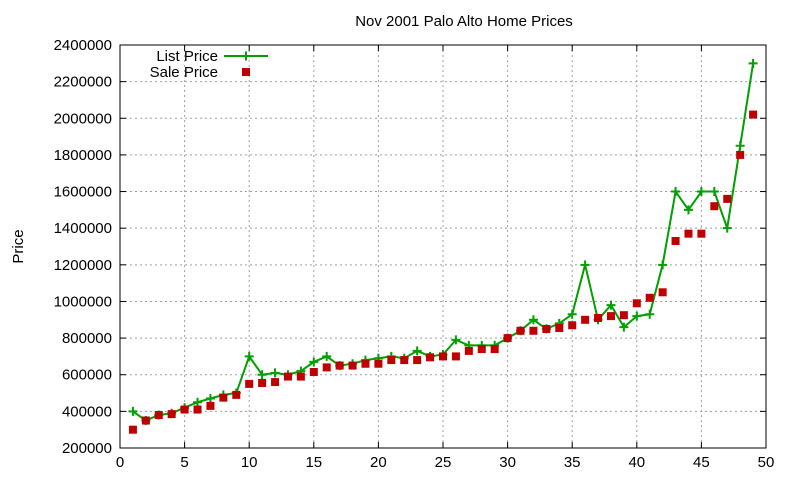 The width and height of the screenshot is (800, 480). What do you see at coordinates (246, 72) in the screenshot?
I see `legend-marker-sale-price` at bounding box center [246, 72].